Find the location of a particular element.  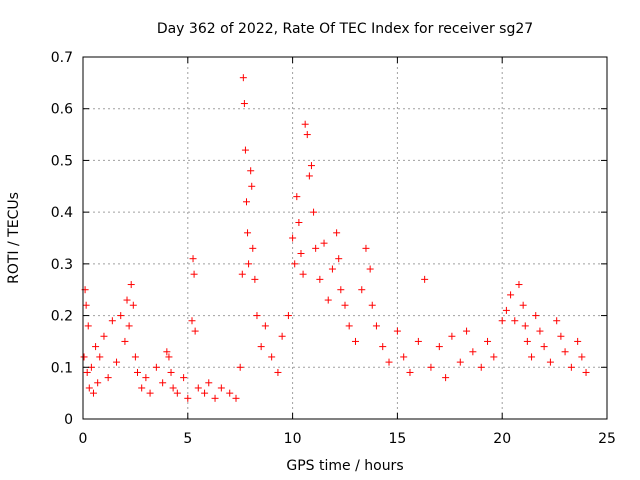

y-axis-title: ROTI / TECUs is located at coordinates (14, 238).